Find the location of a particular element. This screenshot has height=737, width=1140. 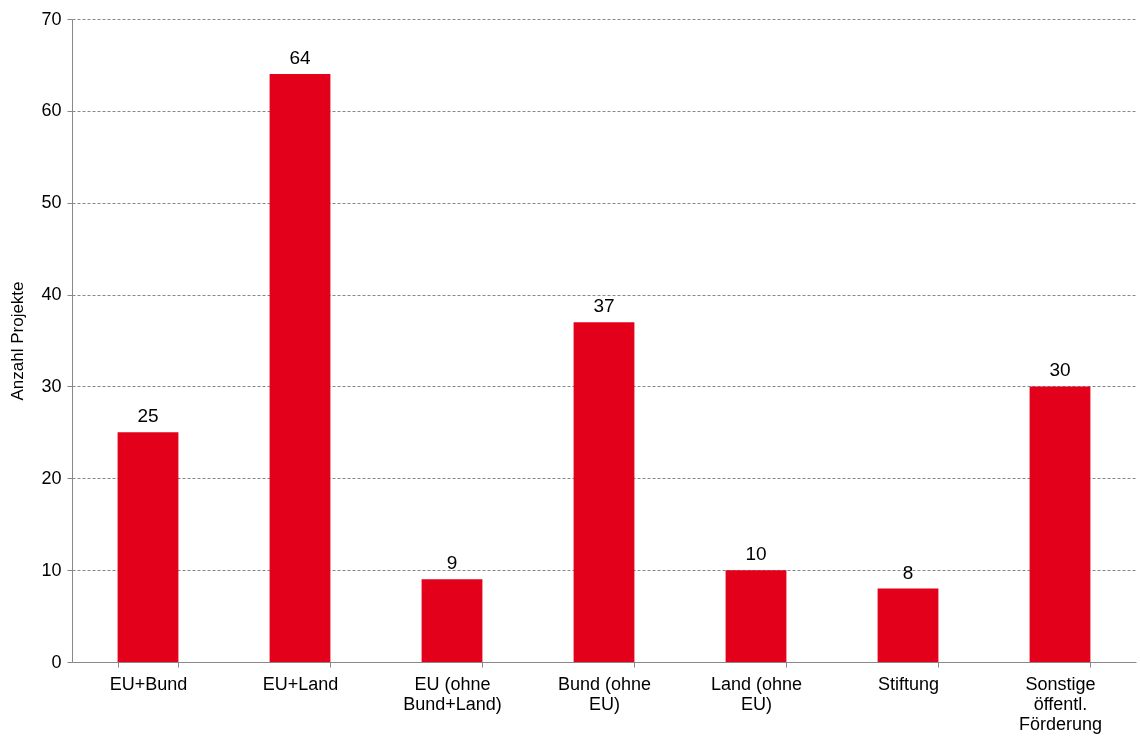

y-tick-label: 40 is located at coordinates (51, 294).